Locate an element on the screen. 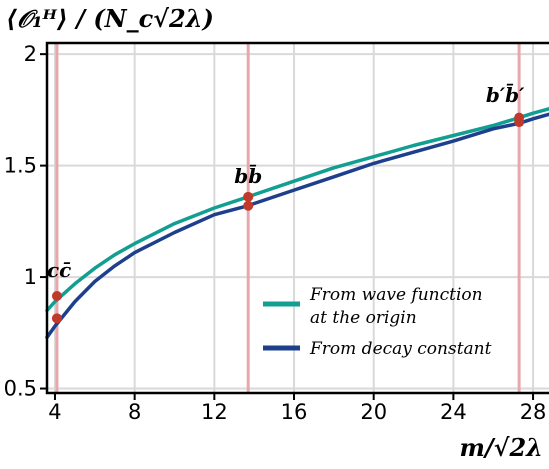  legend-label-line: at the origin is located at coordinates (363, 318).